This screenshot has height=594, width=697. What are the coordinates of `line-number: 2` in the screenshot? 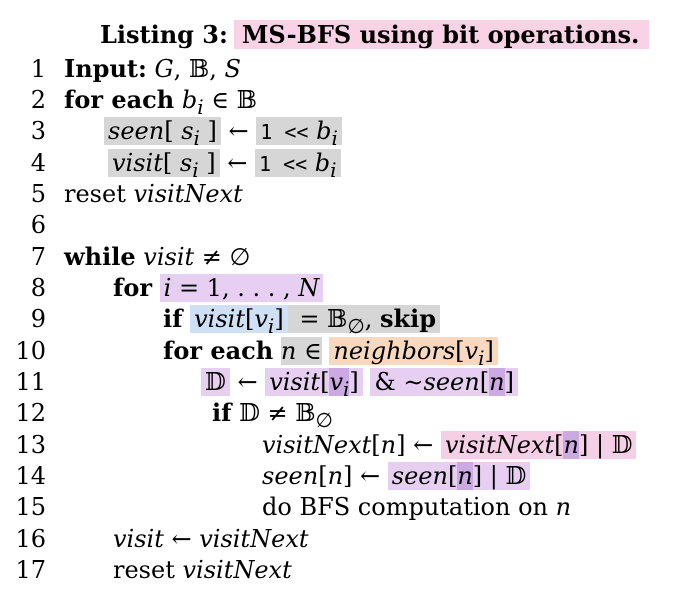 It's located at (38, 100).